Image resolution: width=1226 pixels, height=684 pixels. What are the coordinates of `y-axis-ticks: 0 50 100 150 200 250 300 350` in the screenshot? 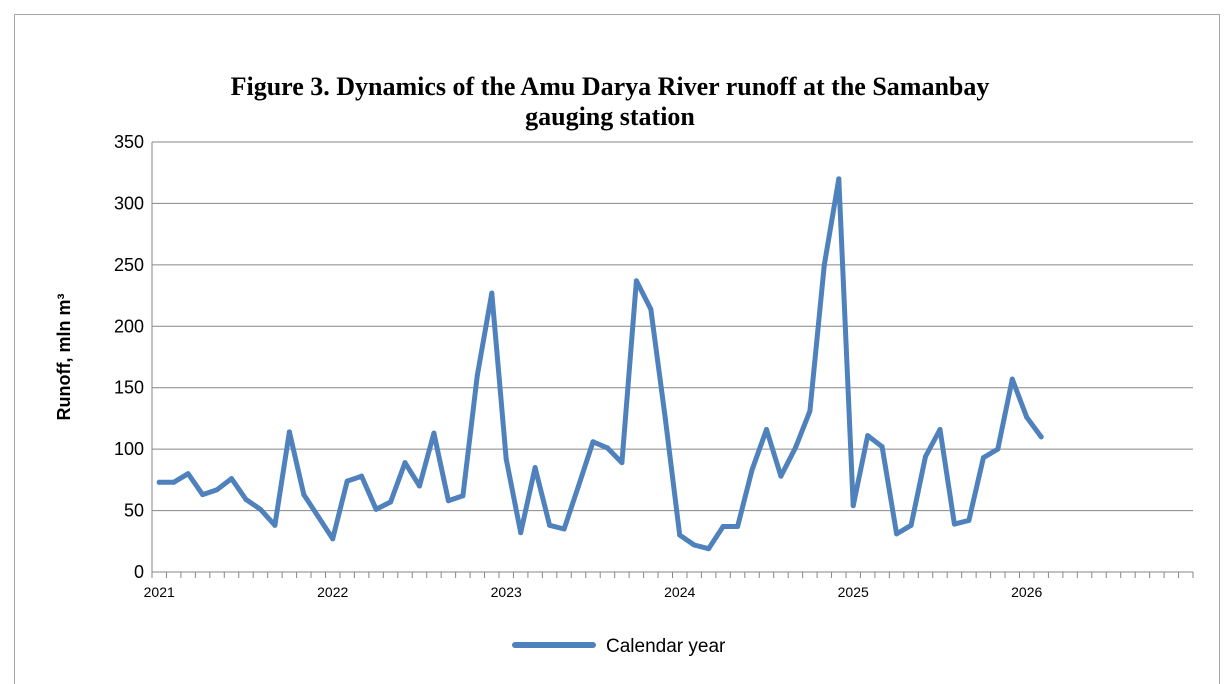 It's located at (129, 357).